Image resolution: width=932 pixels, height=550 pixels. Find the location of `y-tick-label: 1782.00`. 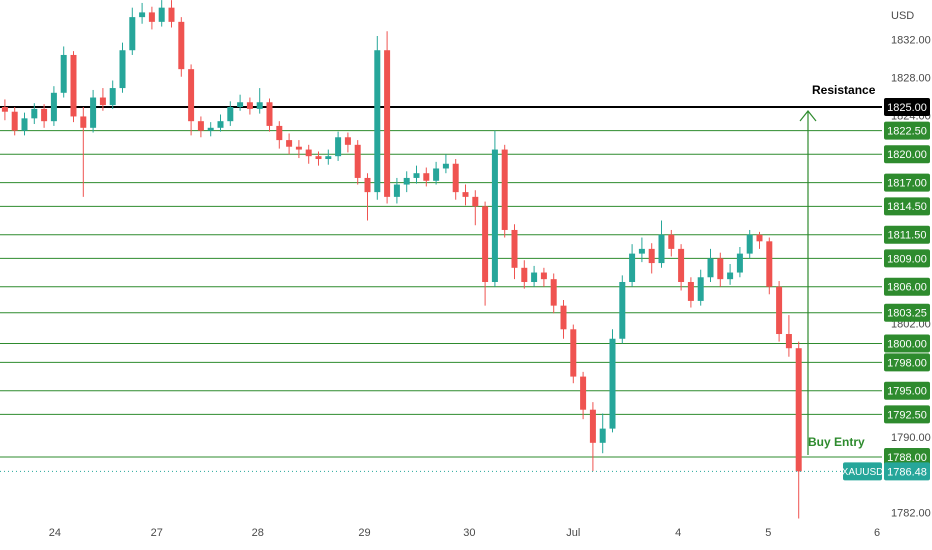

y-tick-label: 1782.00 is located at coordinates (911, 514).